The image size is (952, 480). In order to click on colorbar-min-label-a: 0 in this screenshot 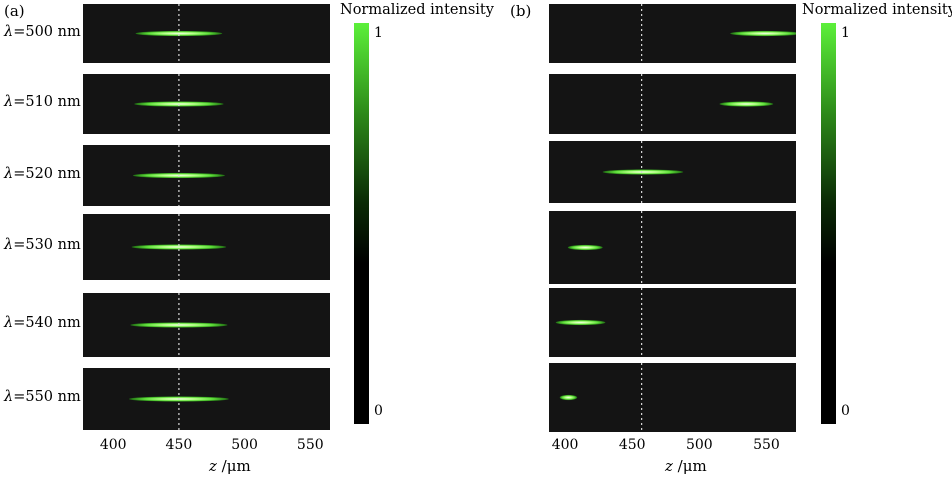, I will do `click(378, 411)`.